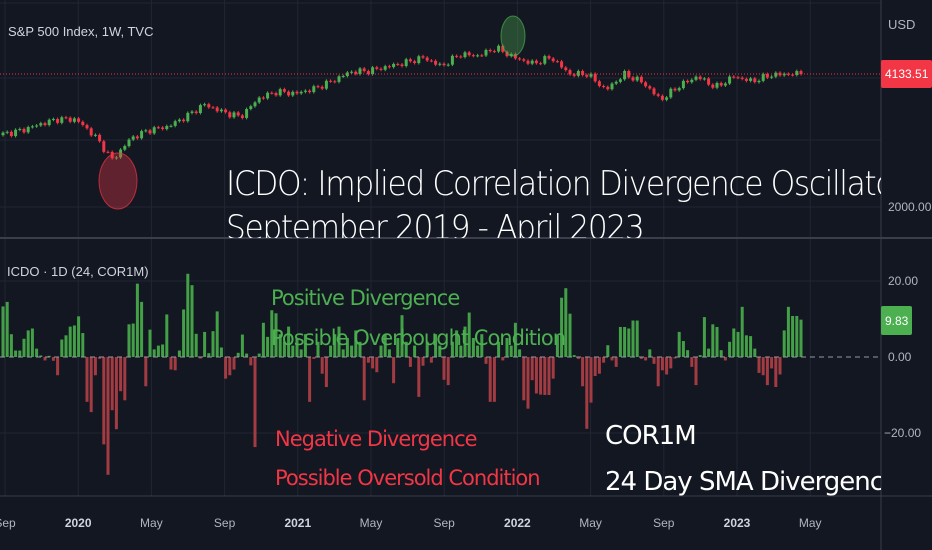  Describe the element at coordinates (435, 223) in the screenshot. I see `date-range-text: September 2019 - April 2023` at that location.